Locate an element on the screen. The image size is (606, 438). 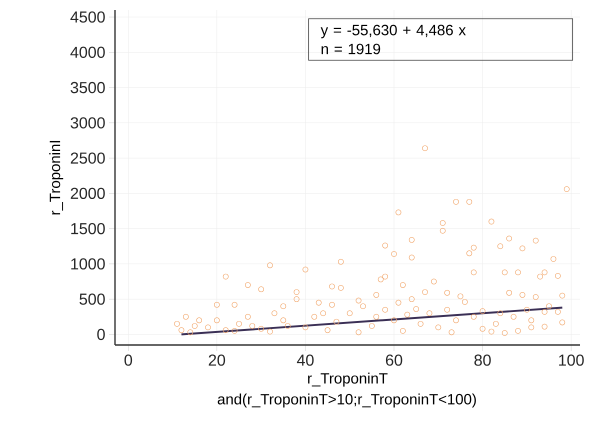
annotation: n = 1919 is located at coordinates (351, 49).